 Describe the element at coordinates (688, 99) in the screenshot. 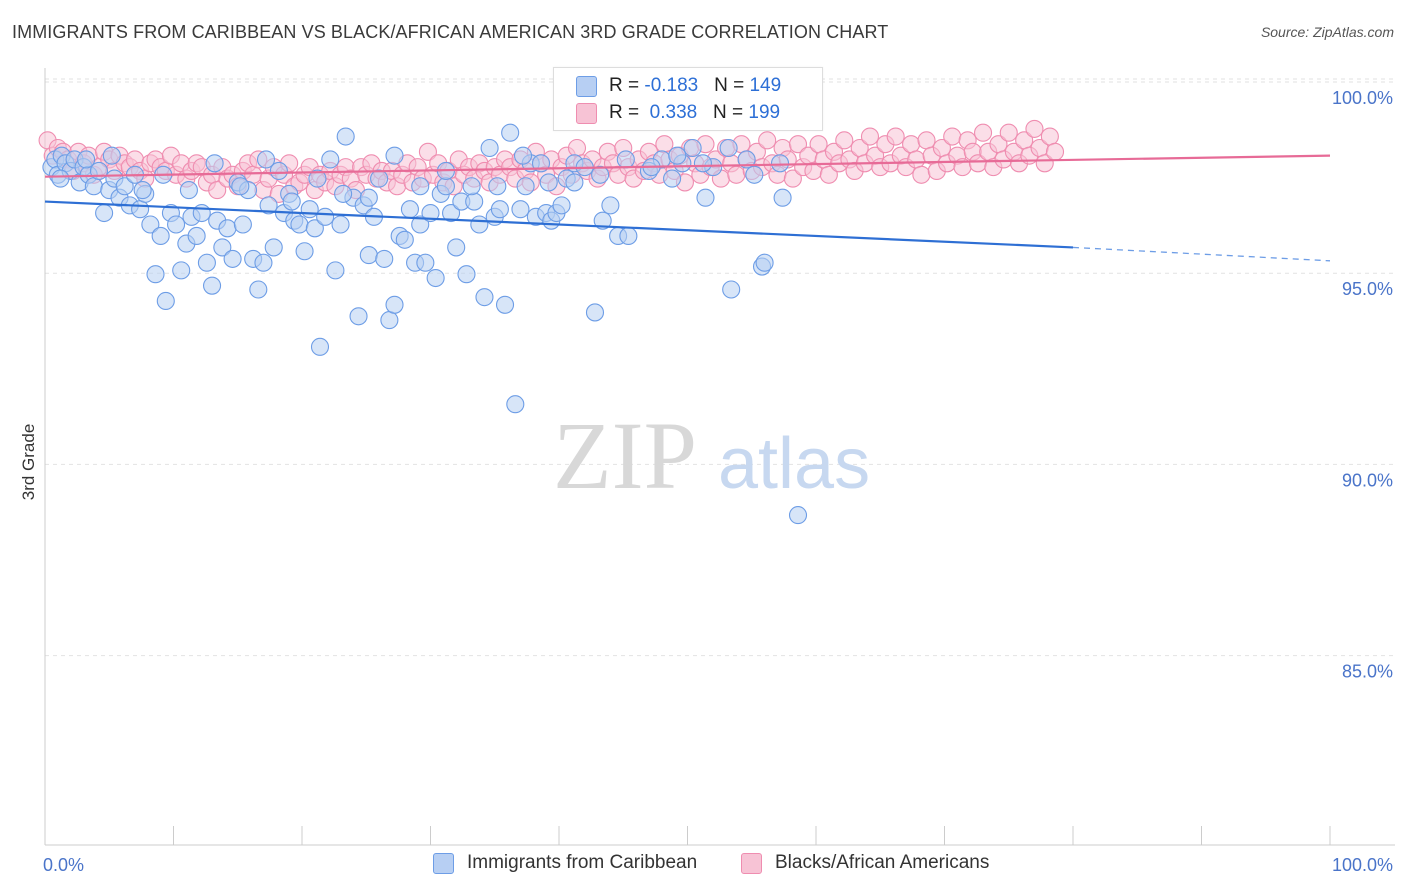

I see `correlation-legend: R = -0.183 N = 149 R = 0.338 N = 199` at that location.